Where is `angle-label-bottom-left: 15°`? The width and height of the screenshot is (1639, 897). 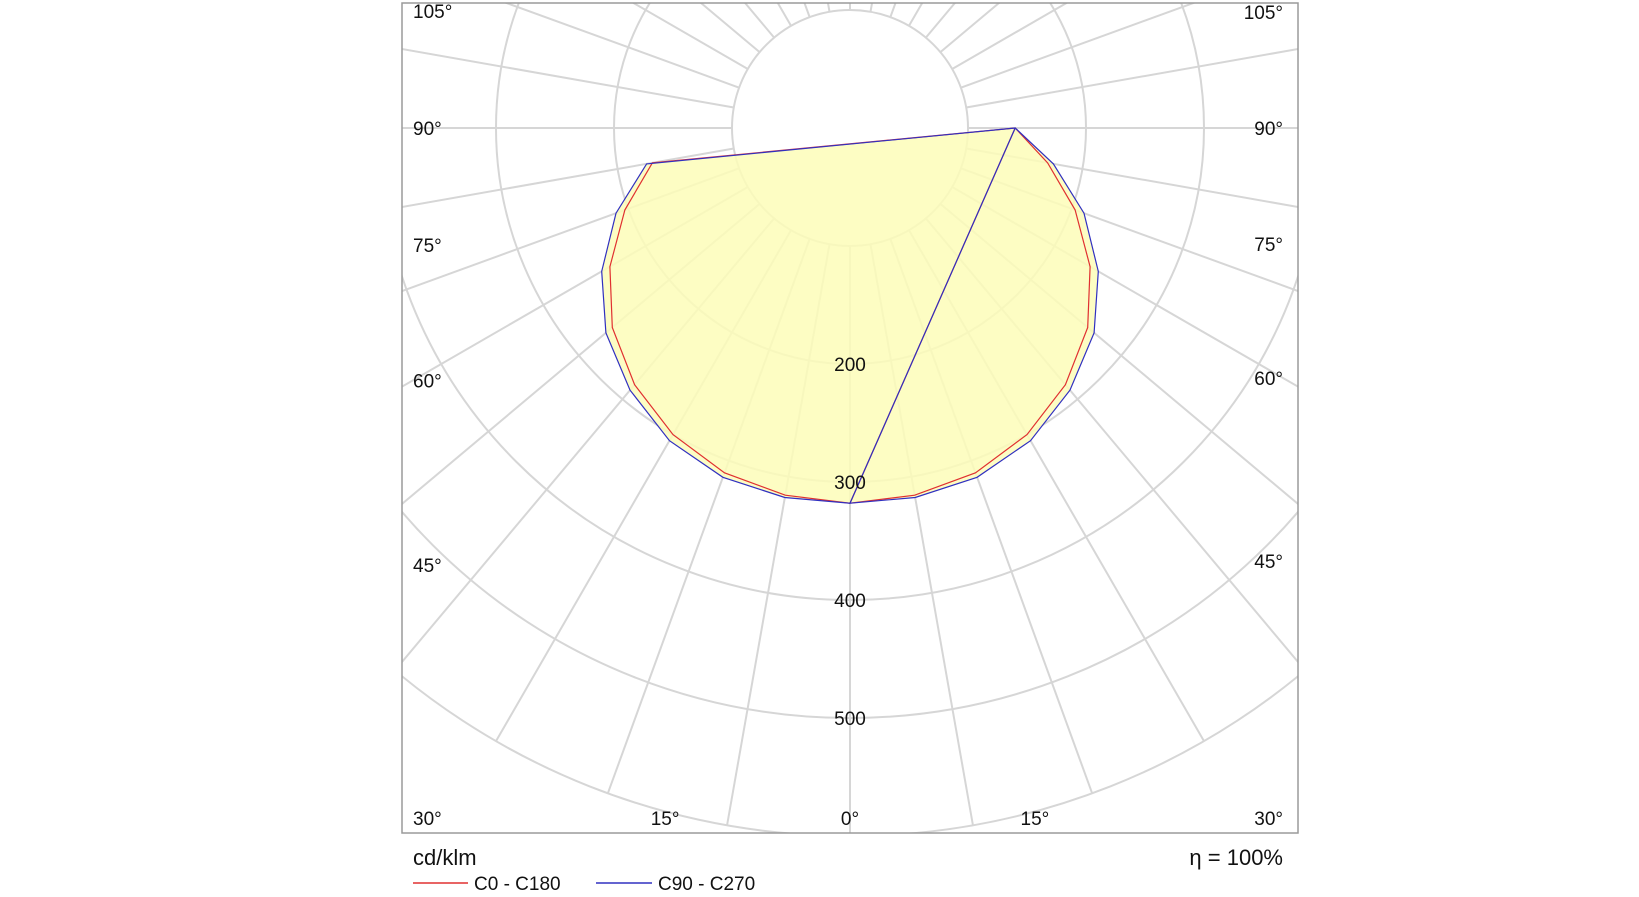
angle-label-bottom-left: 15° is located at coordinates (665, 819).